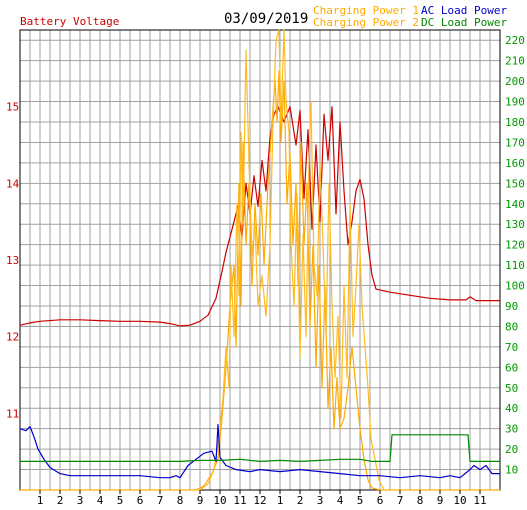 This screenshot has height=510, width=527. Describe the element at coordinates (515, 142) in the screenshot. I see `right-tick-label: 170` at that location.